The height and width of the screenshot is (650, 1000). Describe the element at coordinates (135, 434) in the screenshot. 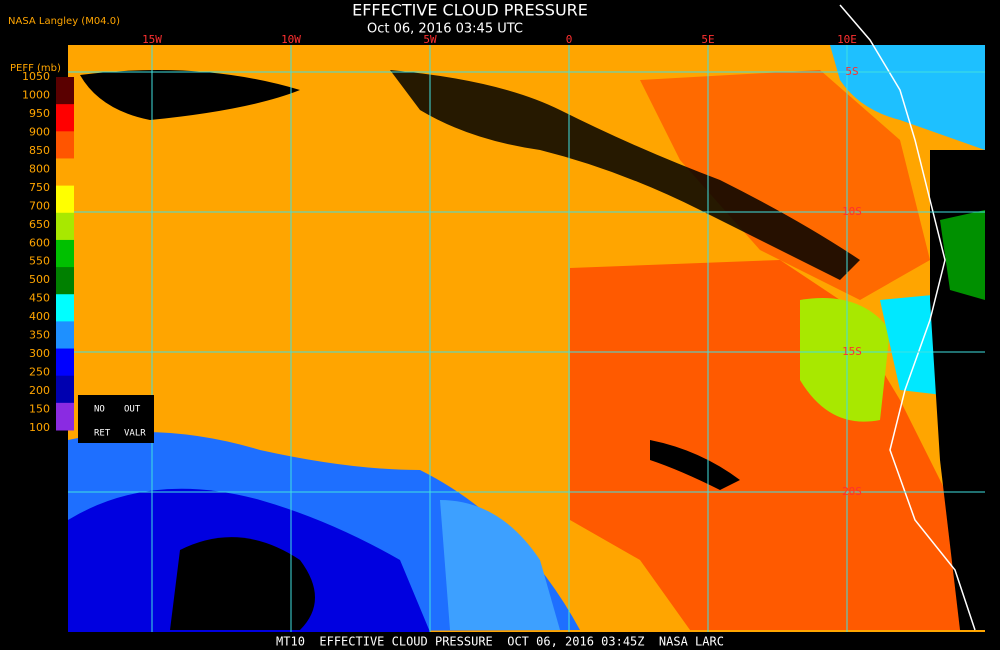

I see `legend-text: VALR` at that location.